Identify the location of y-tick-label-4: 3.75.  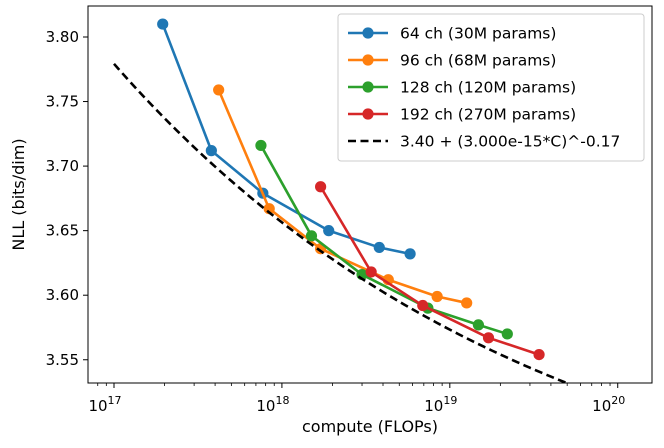
(62, 102).